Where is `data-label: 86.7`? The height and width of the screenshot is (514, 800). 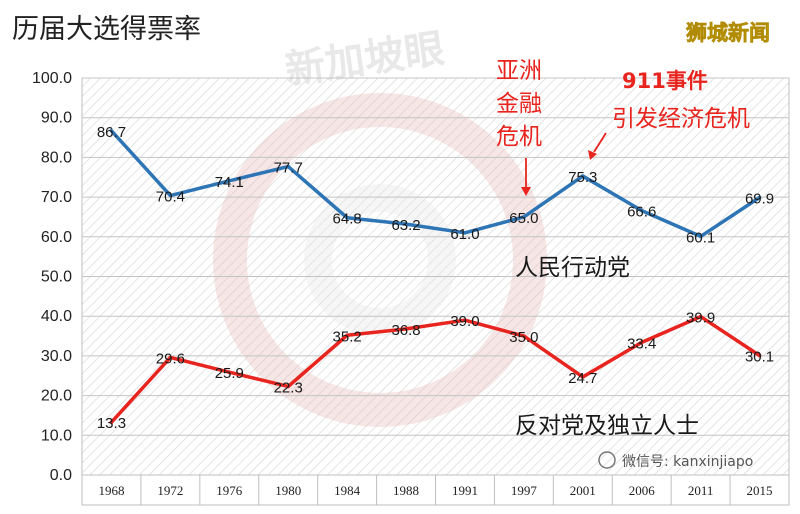 data-label: 86.7 is located at coordinates (111, 132).